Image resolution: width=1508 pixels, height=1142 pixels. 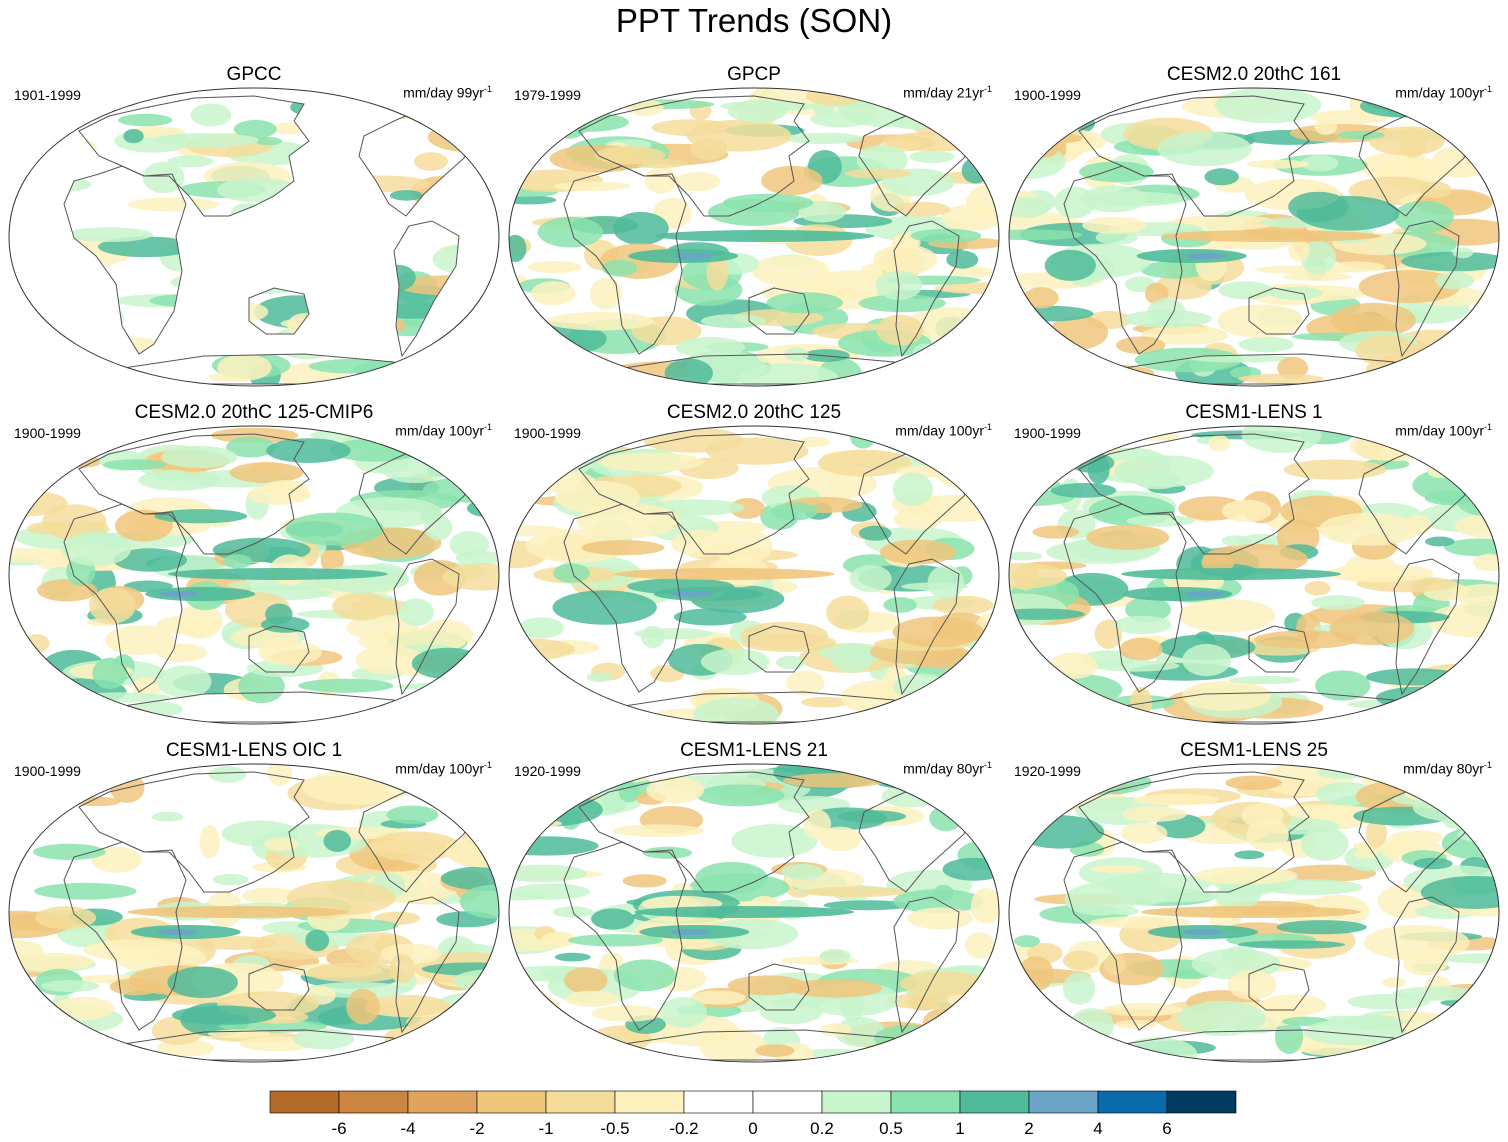 I want to click on equatorial-core, so click(x=693, y=256).